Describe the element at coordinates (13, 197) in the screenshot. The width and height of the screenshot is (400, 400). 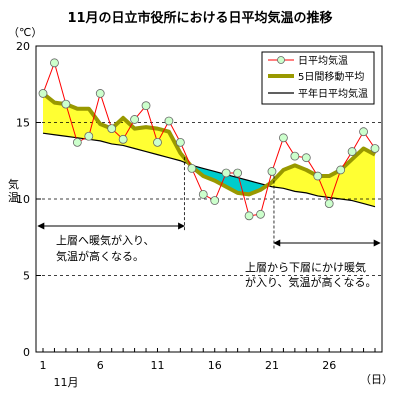
I see `y-axis-title-char: 温` at that location.